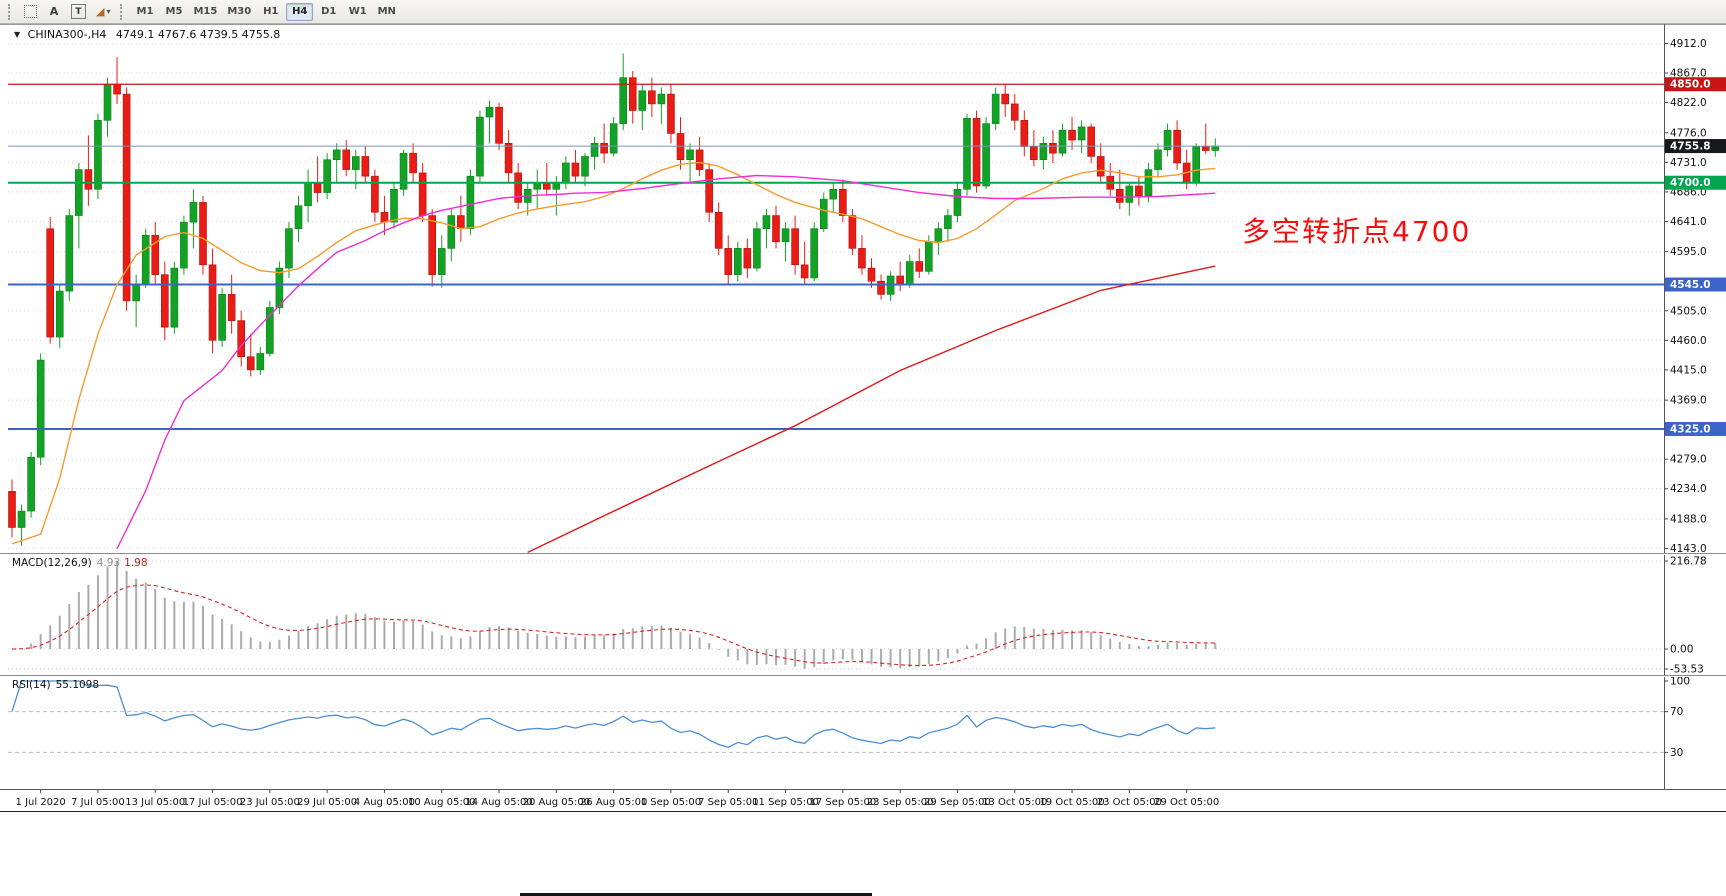  What do you see at coordinates (1688, 311) in the screenshot?
I see `svg-text: 4505.0` at bounding box center [1688, 311].